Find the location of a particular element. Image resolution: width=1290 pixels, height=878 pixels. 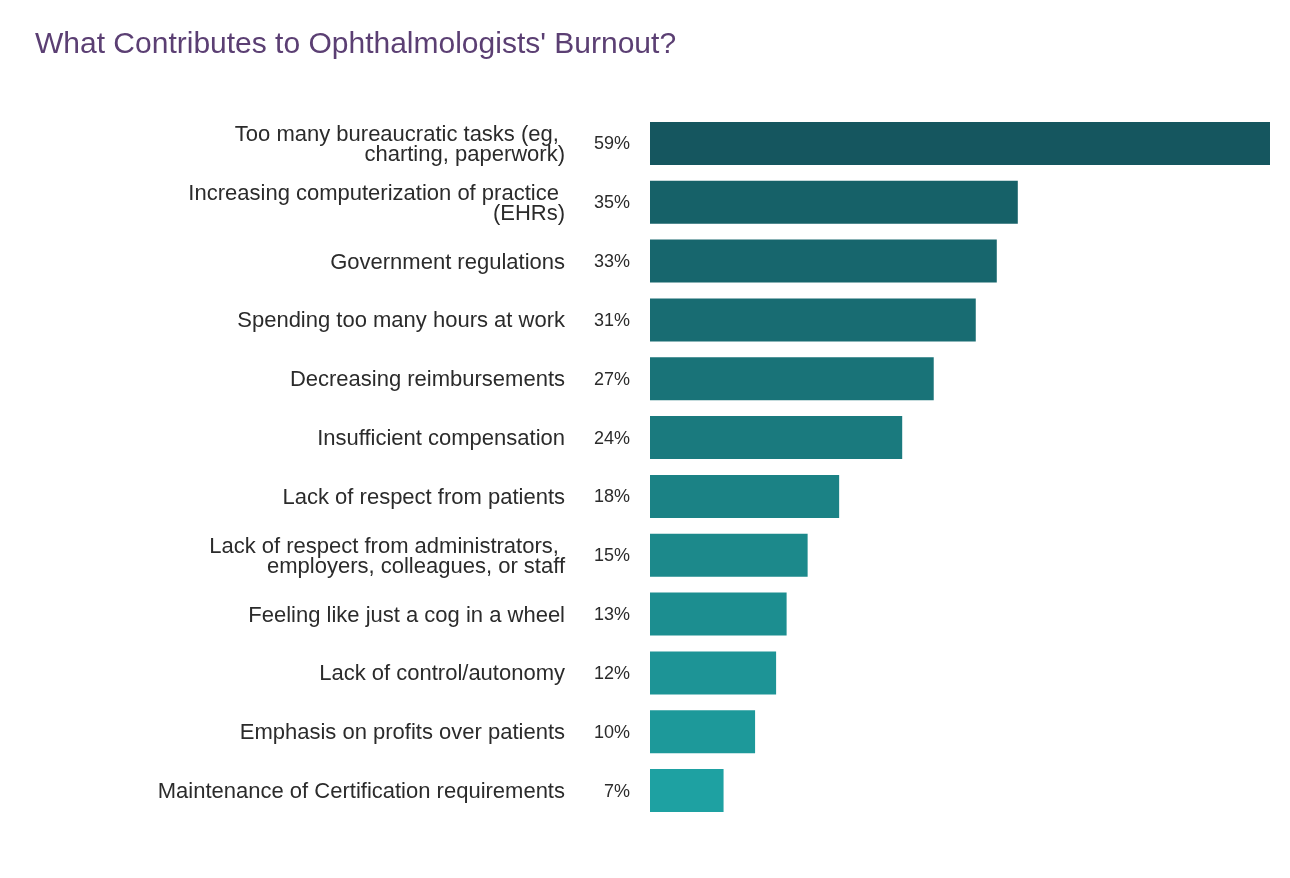

data-label: 35% is located at coordinates (611, 202).